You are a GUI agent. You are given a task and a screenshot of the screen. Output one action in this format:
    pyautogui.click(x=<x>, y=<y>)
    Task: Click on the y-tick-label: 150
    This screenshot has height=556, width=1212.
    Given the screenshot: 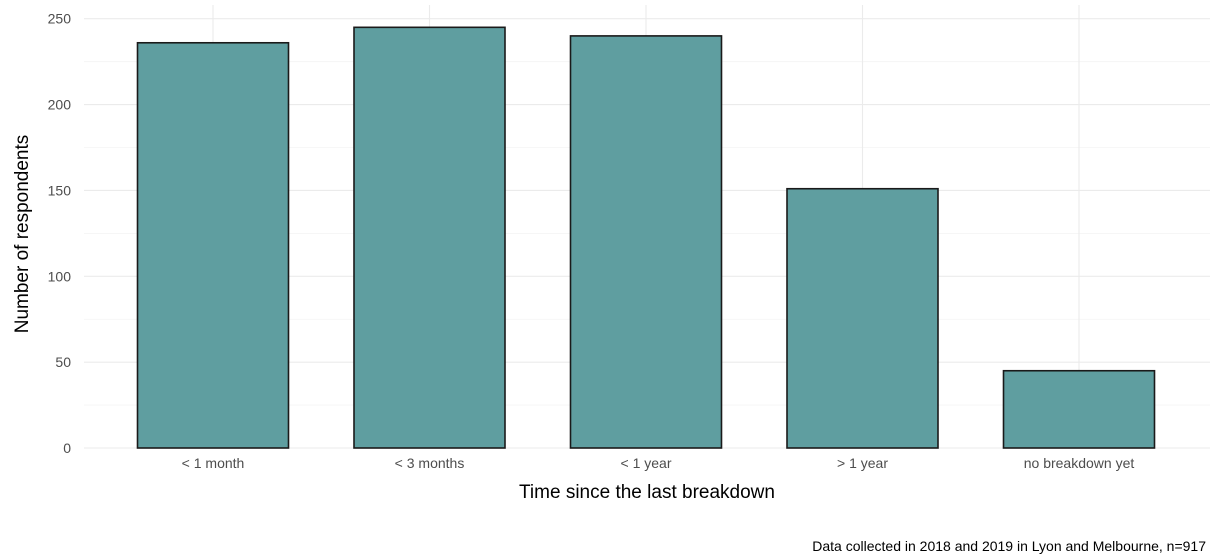 What is the action you would take?
    pyautogui.click(x=60, y=190)
    